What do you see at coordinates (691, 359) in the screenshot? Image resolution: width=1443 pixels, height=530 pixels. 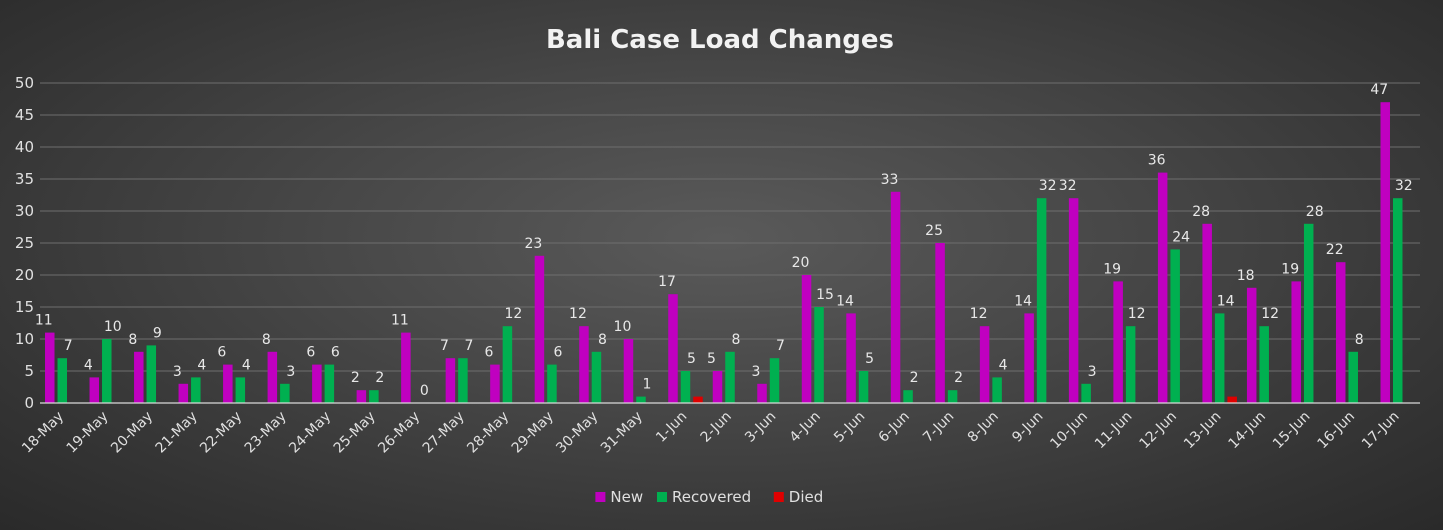 I see `data-label-recovered: 5` at bounding box center [691, 359].